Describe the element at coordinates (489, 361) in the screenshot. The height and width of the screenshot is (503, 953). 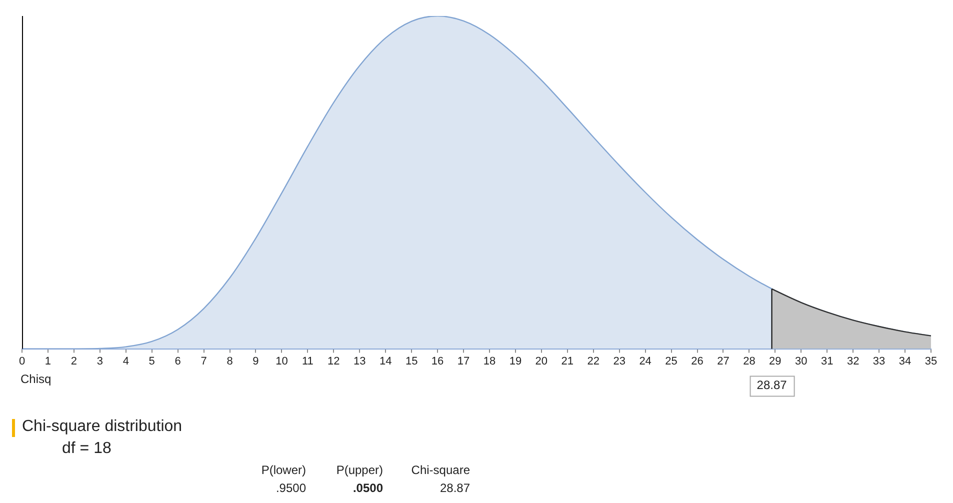
I see `x-tick-label: 18` at that location.